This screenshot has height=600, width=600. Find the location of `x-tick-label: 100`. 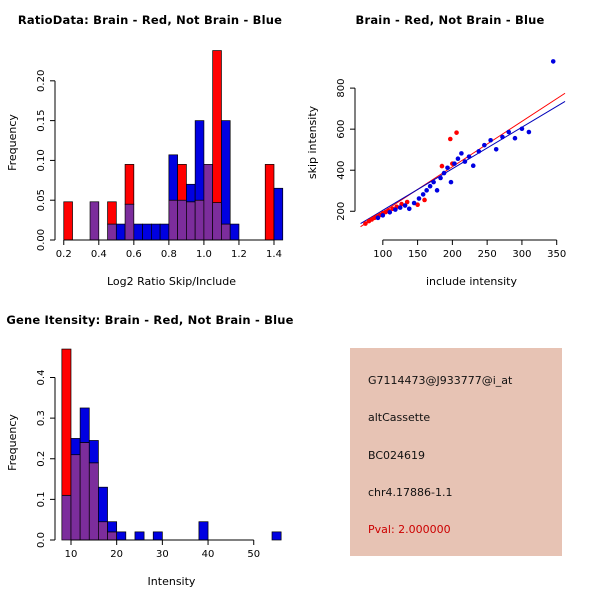

x-tick-label: 100 is located at coordinates (382, 254).